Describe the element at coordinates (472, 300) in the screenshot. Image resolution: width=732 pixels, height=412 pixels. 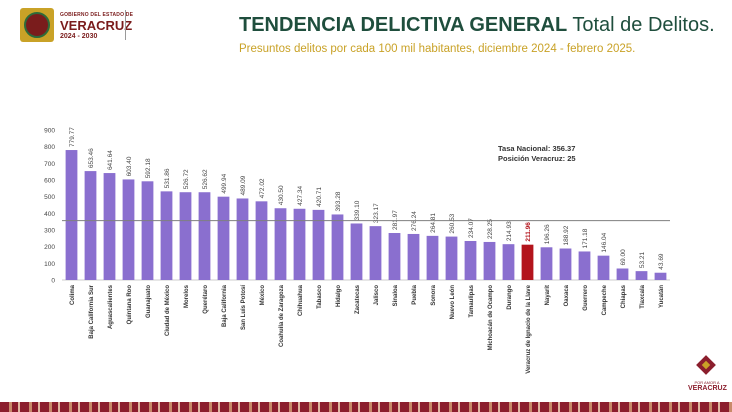
I see `category-label-21: Tamaulipas` at that location.